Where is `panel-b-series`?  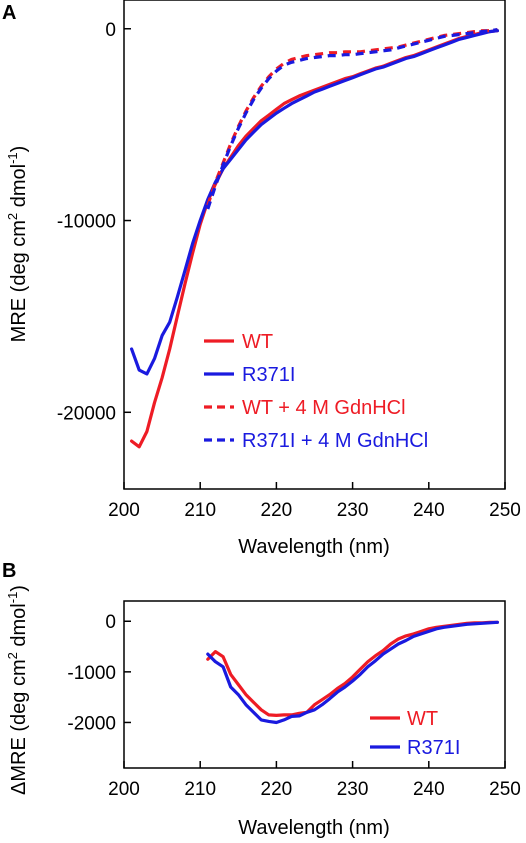
panel-b-series is located at coordinates (352, 672).